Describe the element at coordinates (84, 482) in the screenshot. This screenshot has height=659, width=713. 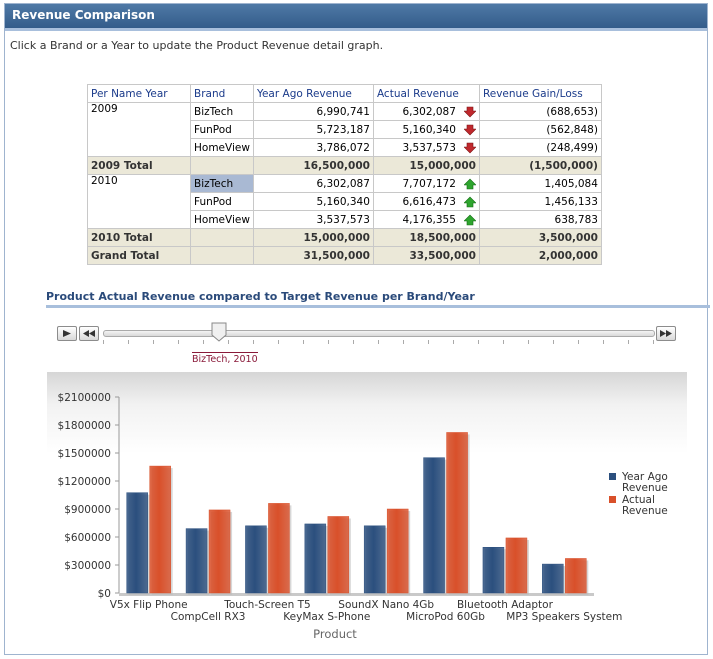
I see `y-tick-label: $1200000` at that location.